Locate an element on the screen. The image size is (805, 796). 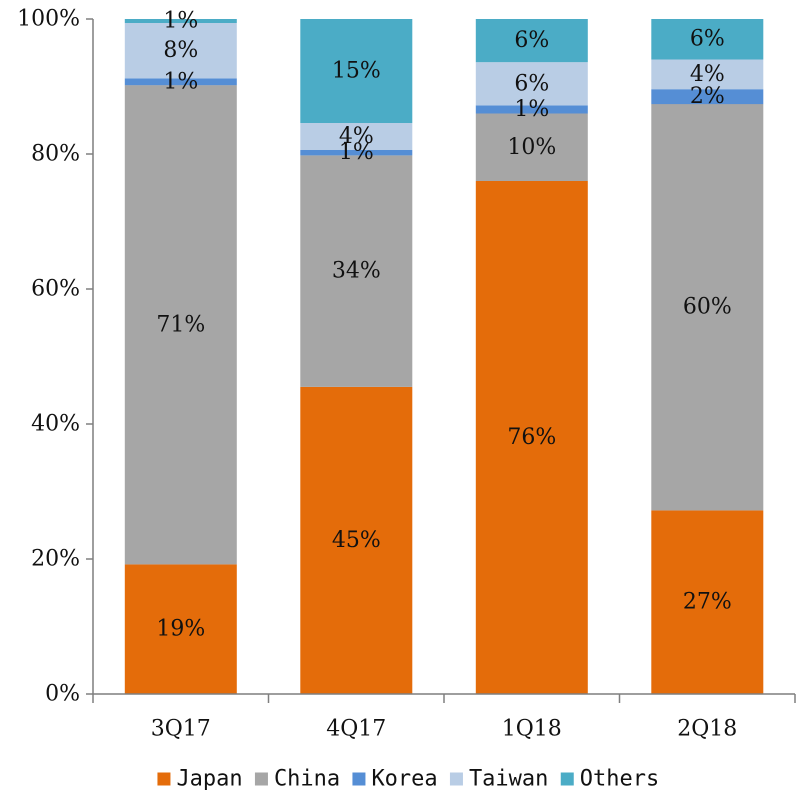
data-label-others-2q18: 6% is located at coordinates (707, 39).